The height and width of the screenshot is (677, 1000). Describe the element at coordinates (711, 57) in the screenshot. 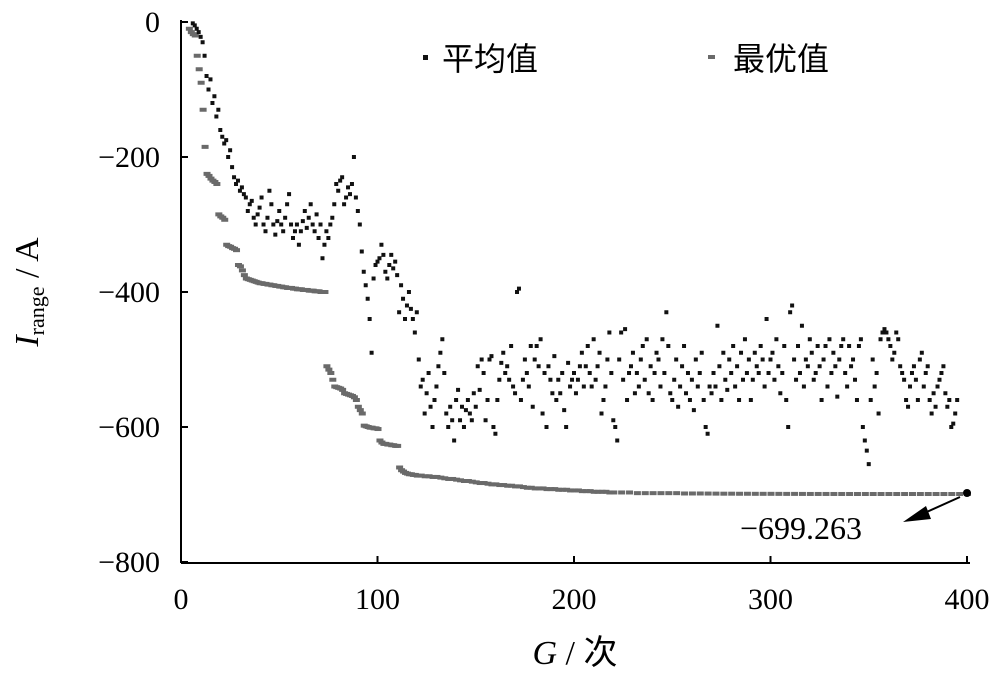

I see `legend-marker-best` at that location.